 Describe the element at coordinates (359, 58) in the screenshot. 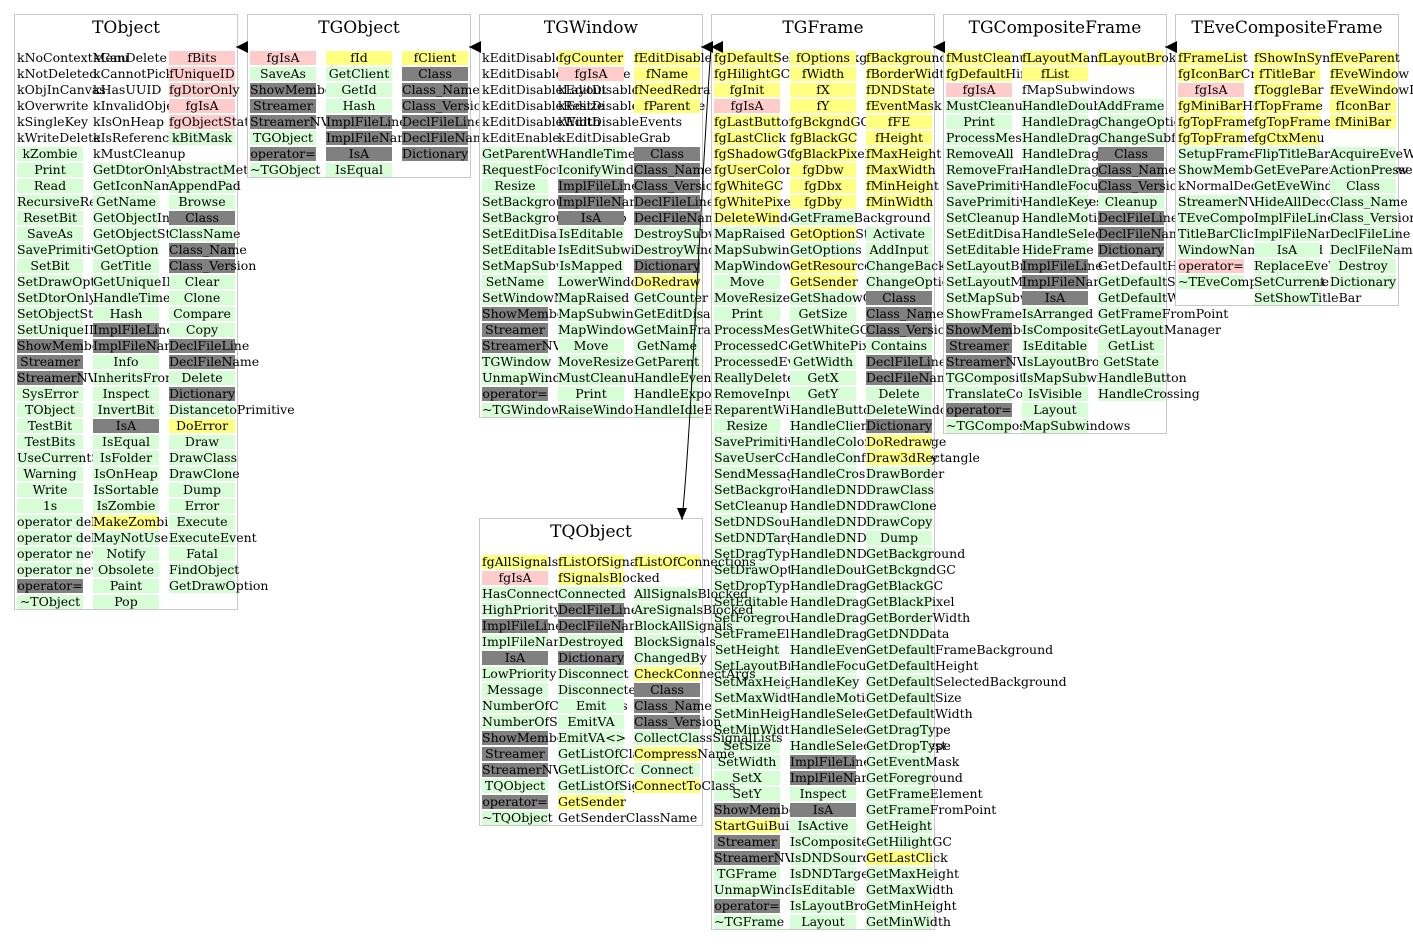

I see `class-member: fId` at that location.